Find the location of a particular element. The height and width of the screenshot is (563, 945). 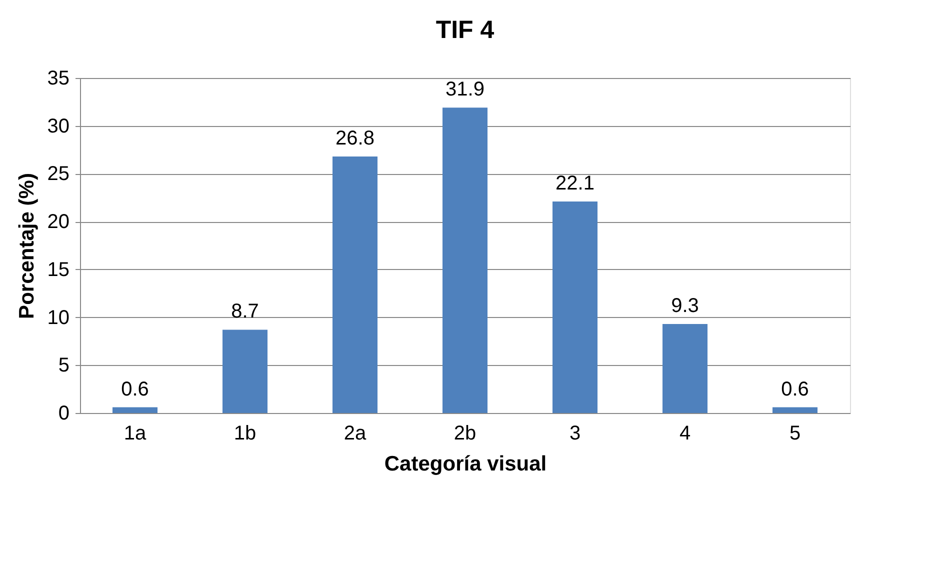

data-label: 8.7 is located at coordinates (245, 311).